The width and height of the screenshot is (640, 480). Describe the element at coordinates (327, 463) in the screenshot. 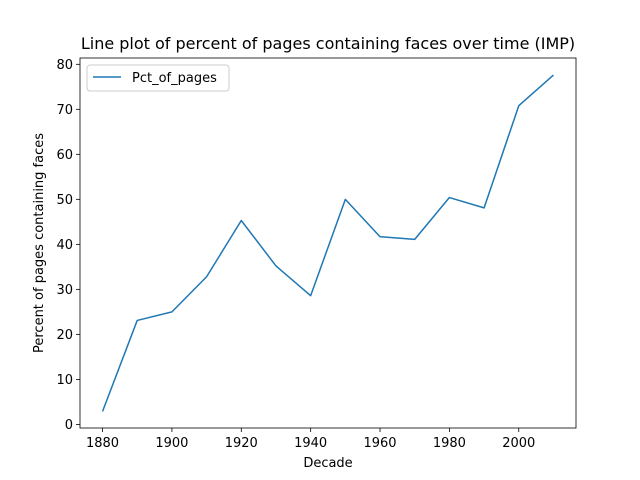

I see `x-axis-label: Decade` at that location.